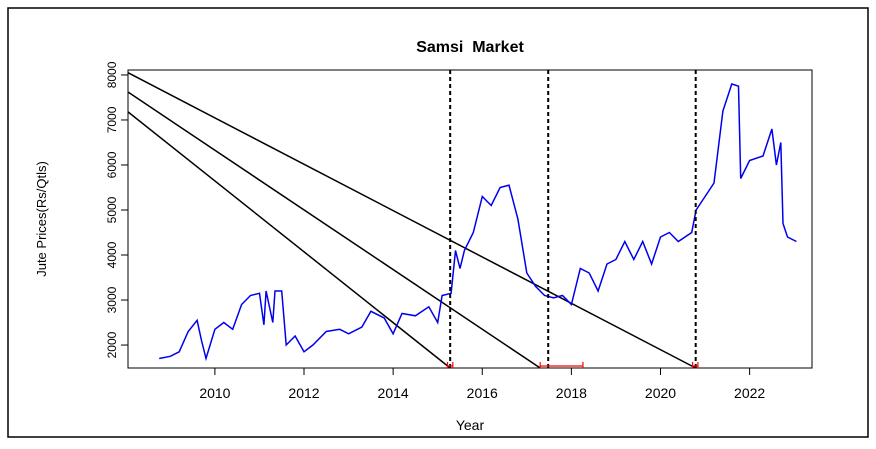 This screenshot has height=449, width=876. Describe the element at coordinates (482, 393) in the screenshot. I see `x-tick-label: 2016` at that location.